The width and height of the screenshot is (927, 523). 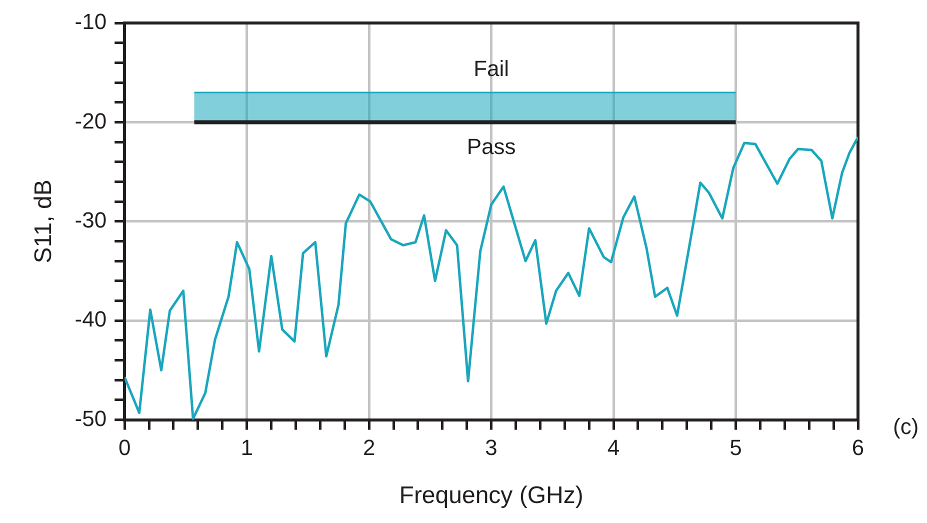 What do you see at coordinates (246, 447) in the screenshot?
I see `x-tick-label: 1` at bounding box center [246, 447].